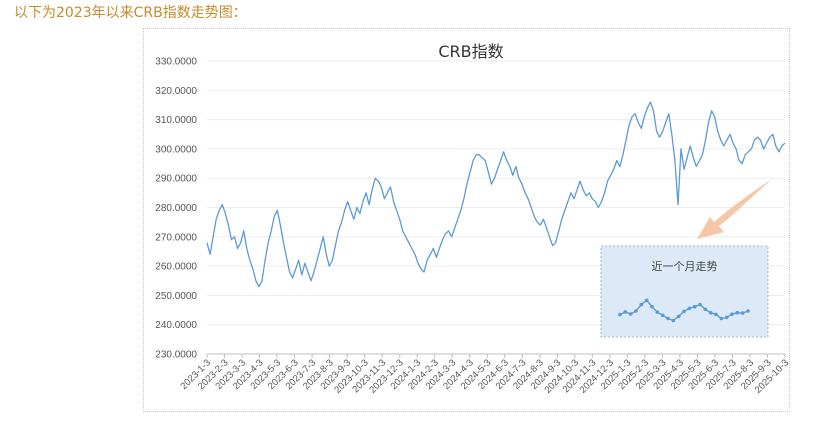  What do you see at coordinates (130, 13) in the screenshot?
I see `intro-text: 以下为2023年以来CRB指数走势图：` at bounding box center [130, 13].